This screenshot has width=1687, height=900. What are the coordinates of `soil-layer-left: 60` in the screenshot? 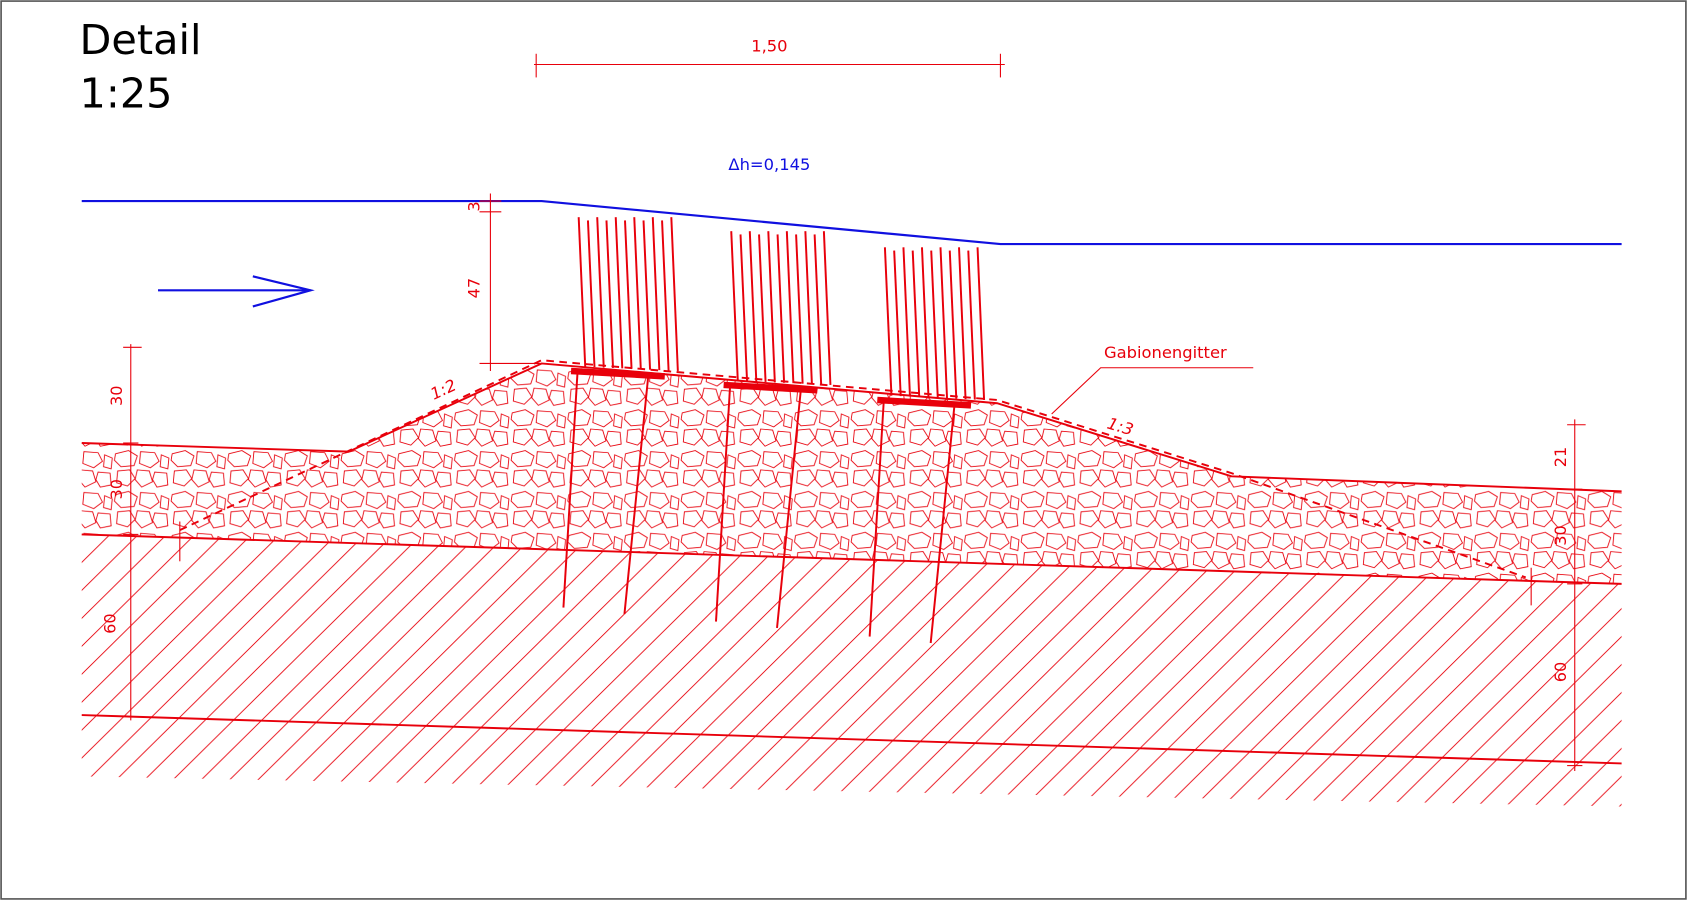 It's located at (109, 623).